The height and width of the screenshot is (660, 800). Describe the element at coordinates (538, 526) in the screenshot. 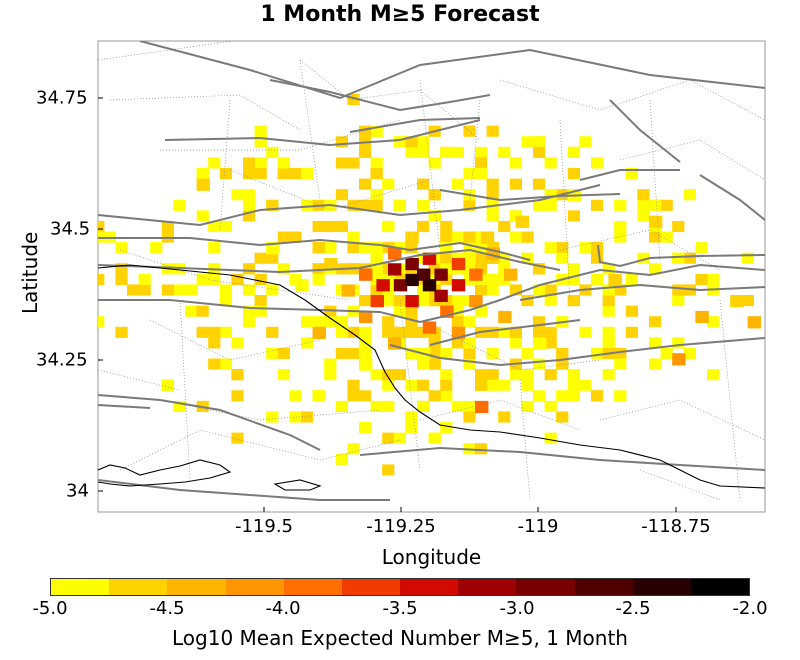

I see `x-tick-label: -119` at that location.